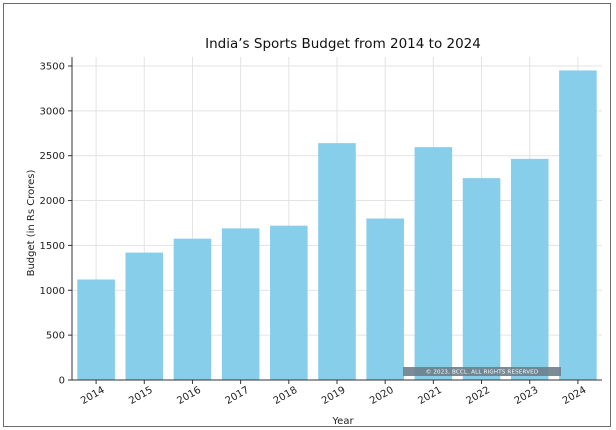 This screenshot has height=430, width=616. I want to click on x-tick-label: 2024, so click(575, 396).